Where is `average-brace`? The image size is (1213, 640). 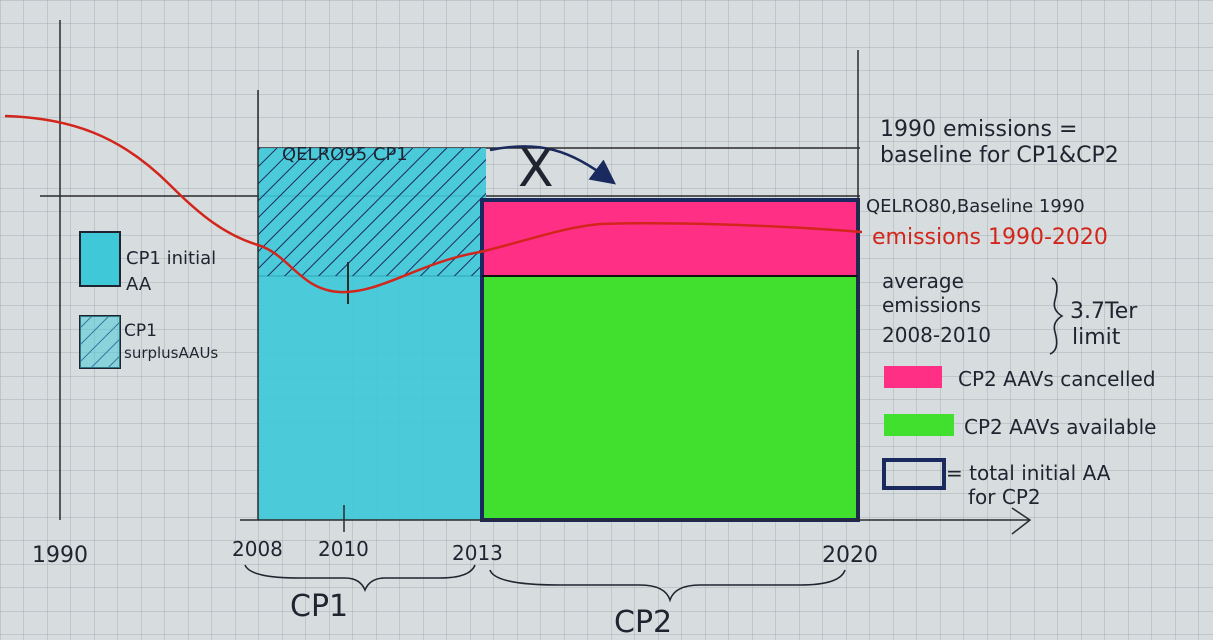
average-brace is located at coordinates (1056, 316).